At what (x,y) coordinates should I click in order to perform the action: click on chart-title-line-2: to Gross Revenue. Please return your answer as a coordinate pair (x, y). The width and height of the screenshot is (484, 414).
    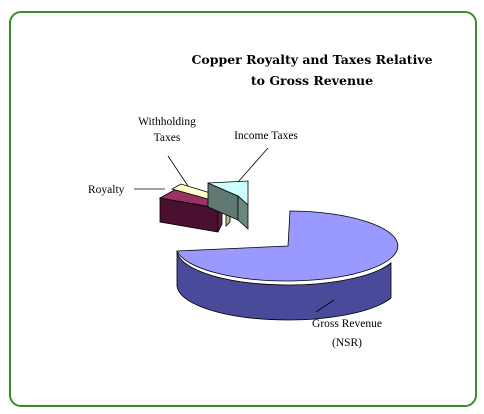
    Looking at the image, I should click on (312, 80).